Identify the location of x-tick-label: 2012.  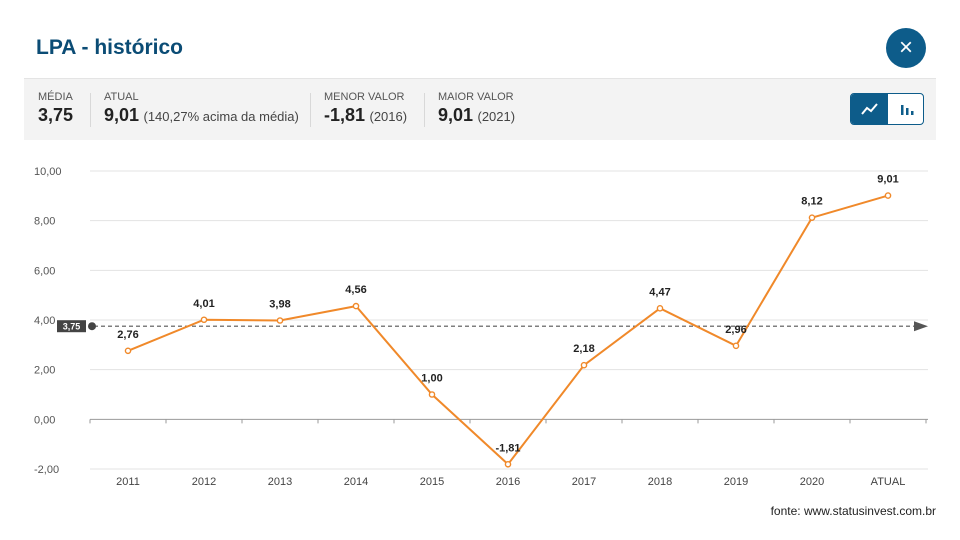
(204, 482).